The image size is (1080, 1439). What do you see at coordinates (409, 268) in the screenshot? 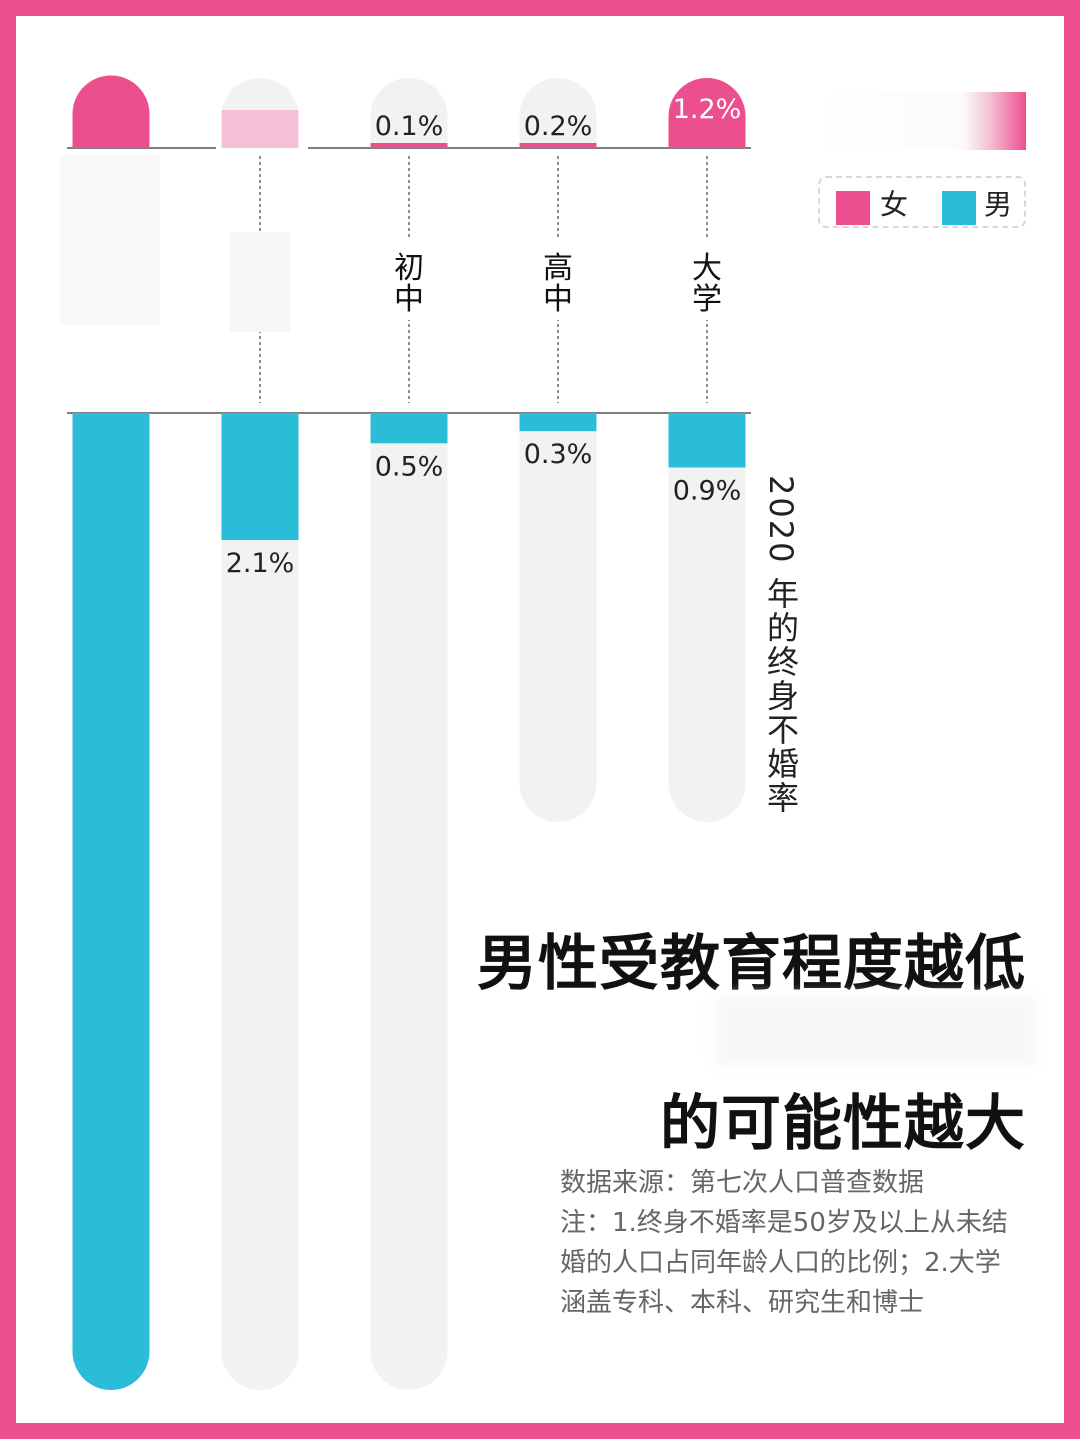
I see `category-label-2-char-0: 初` at bounding box center [409, 268].